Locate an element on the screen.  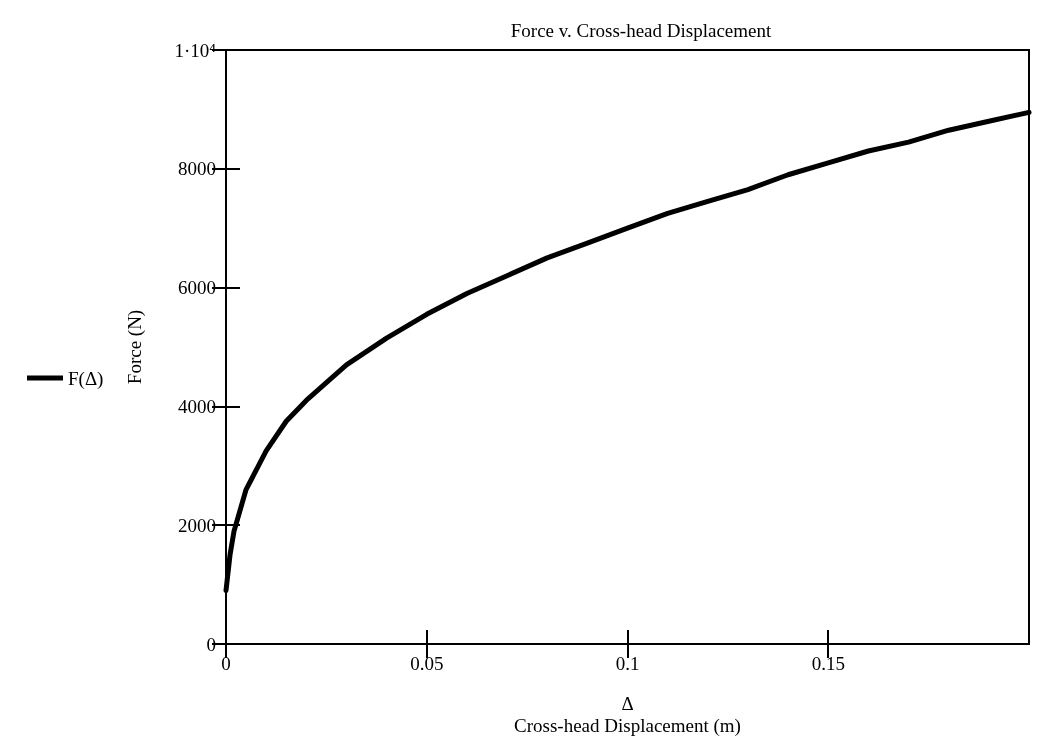
y-tick-label: 6000 is located at coordinates (197, 288).